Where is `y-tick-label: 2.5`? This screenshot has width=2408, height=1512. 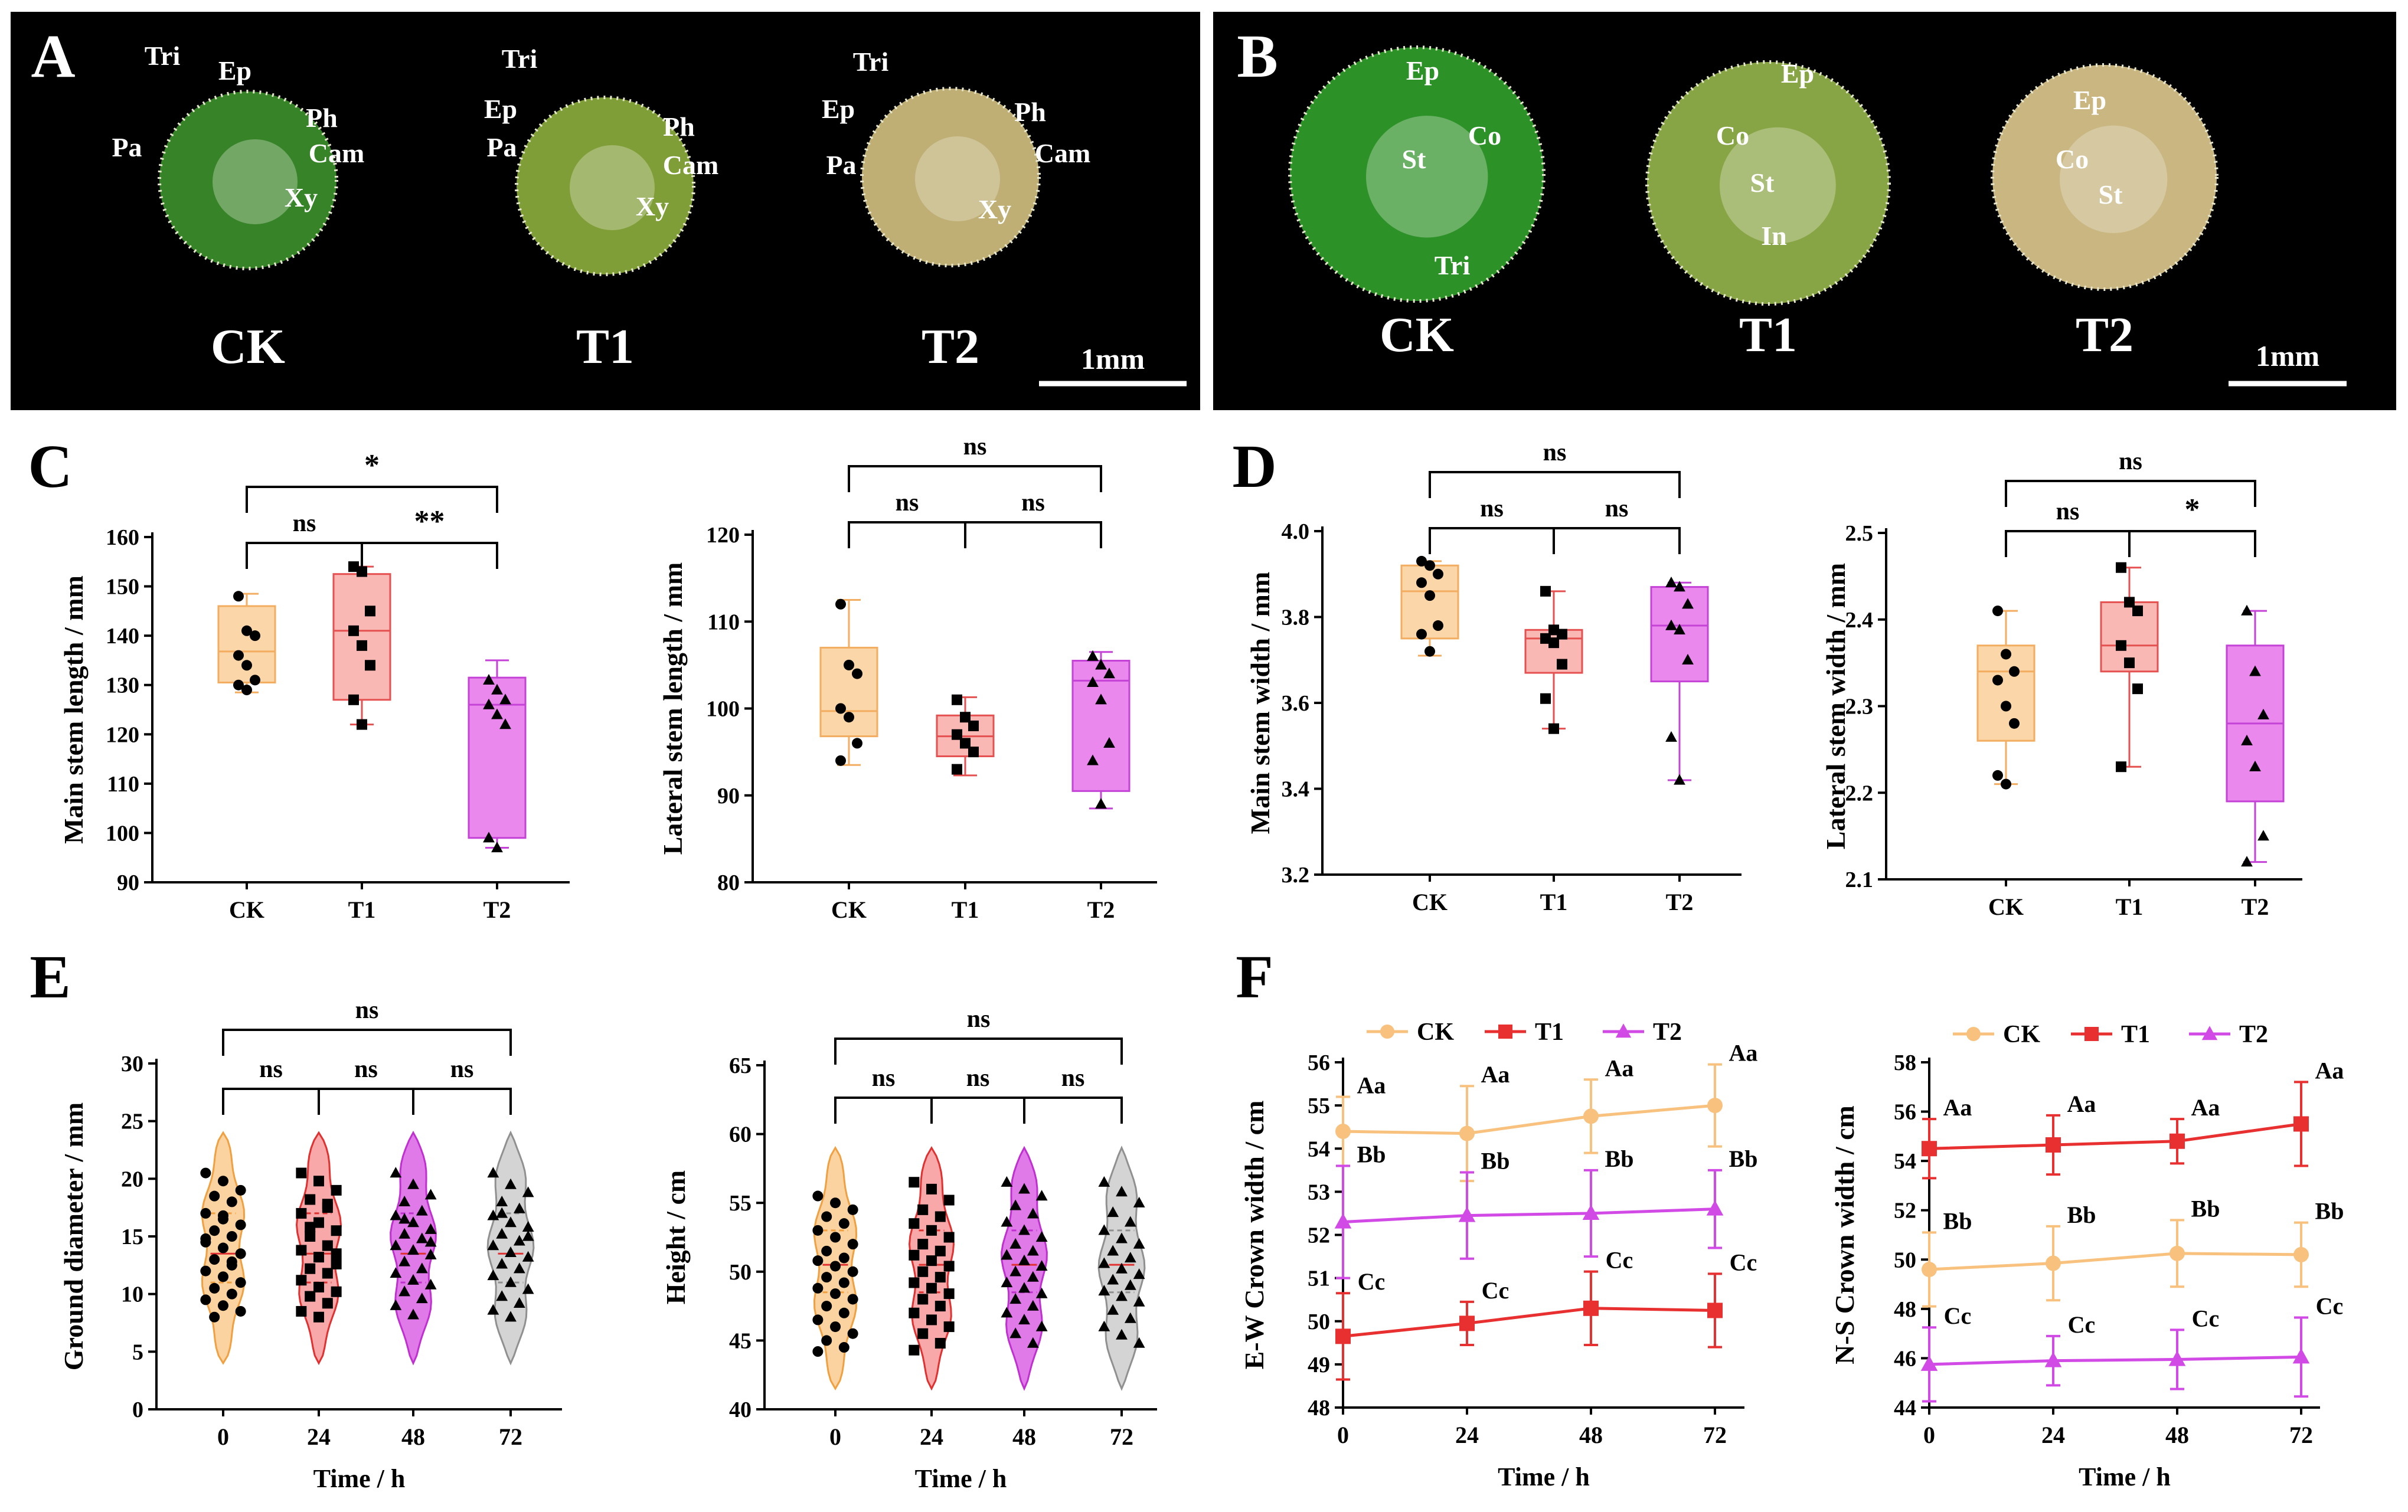 y-tick-label: 2.5 is located at coordinates (1859, 533).